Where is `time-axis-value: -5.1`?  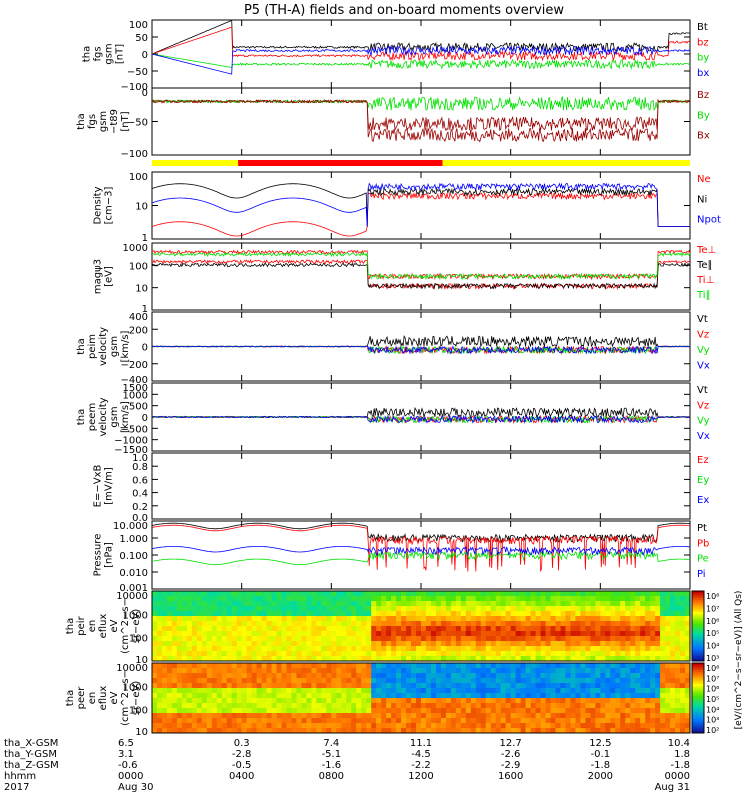 time-axis-value: -5.1 is located at coordinates (332, 754).